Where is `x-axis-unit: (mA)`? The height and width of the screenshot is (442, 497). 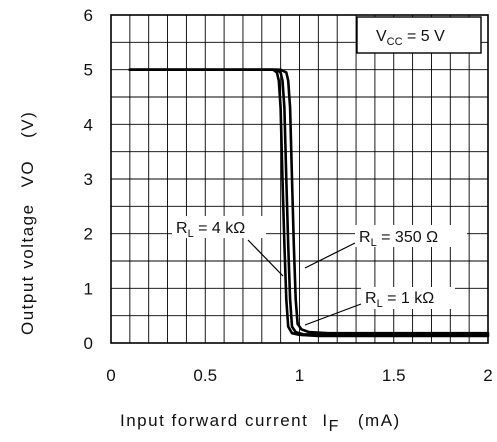
x-axis-unit: (mA) is located at coordinates (379, 420).